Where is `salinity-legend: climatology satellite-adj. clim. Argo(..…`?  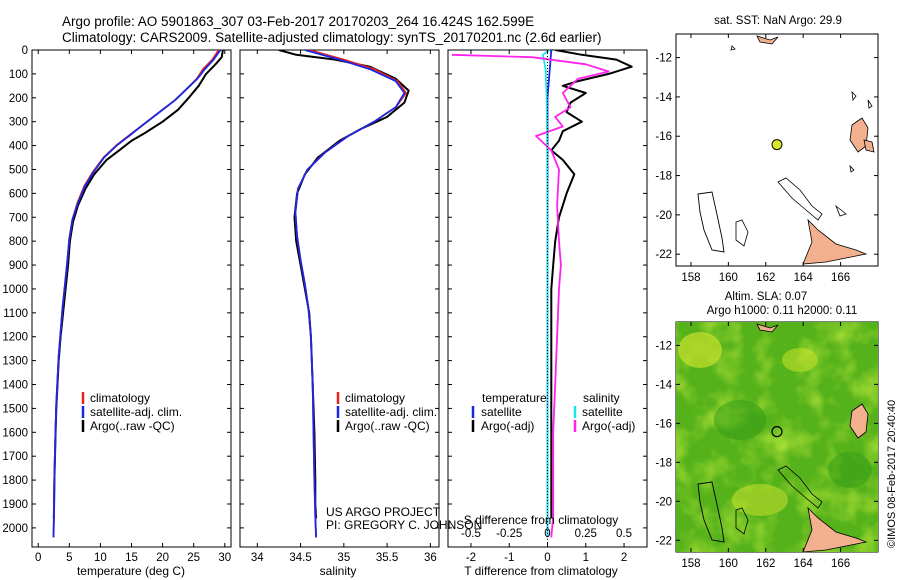
salinity-legend: climatology satellite-adj. clim. Argo(..… is located at coordinates (386, 412).